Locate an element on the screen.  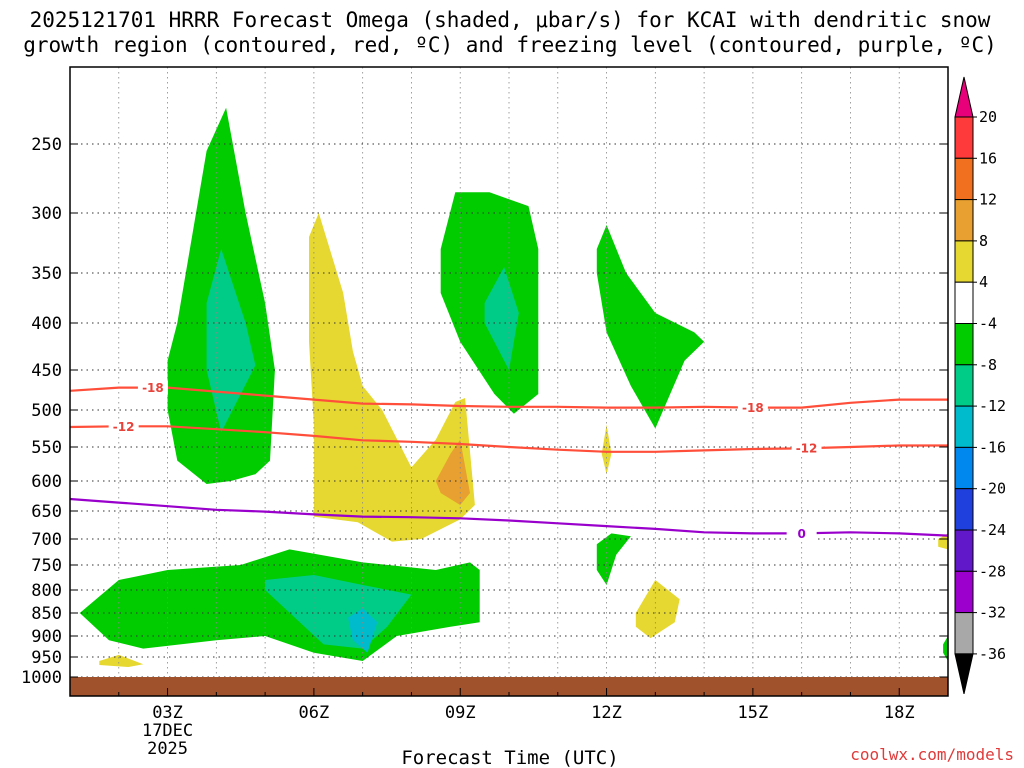
y-tick-label-250: 250 is located at coordinates (46, 145).